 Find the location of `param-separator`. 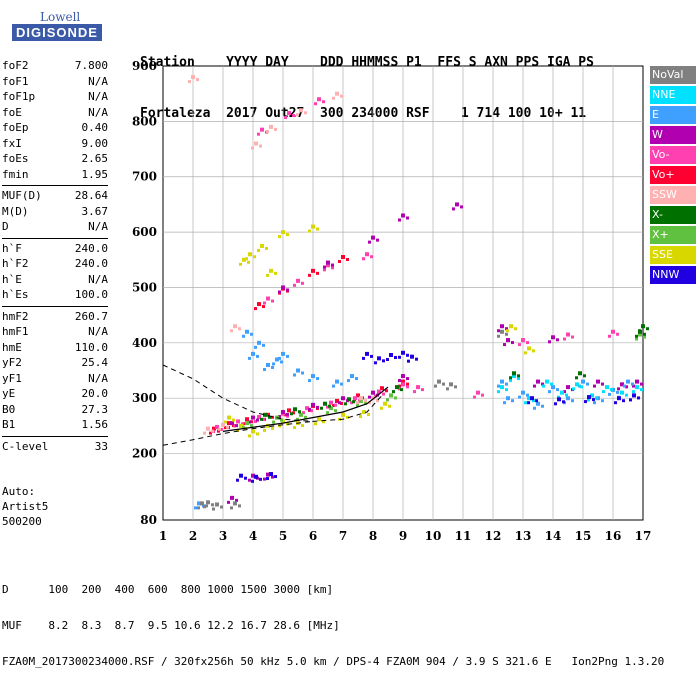

param-separator is located at coordinates (55, 185).